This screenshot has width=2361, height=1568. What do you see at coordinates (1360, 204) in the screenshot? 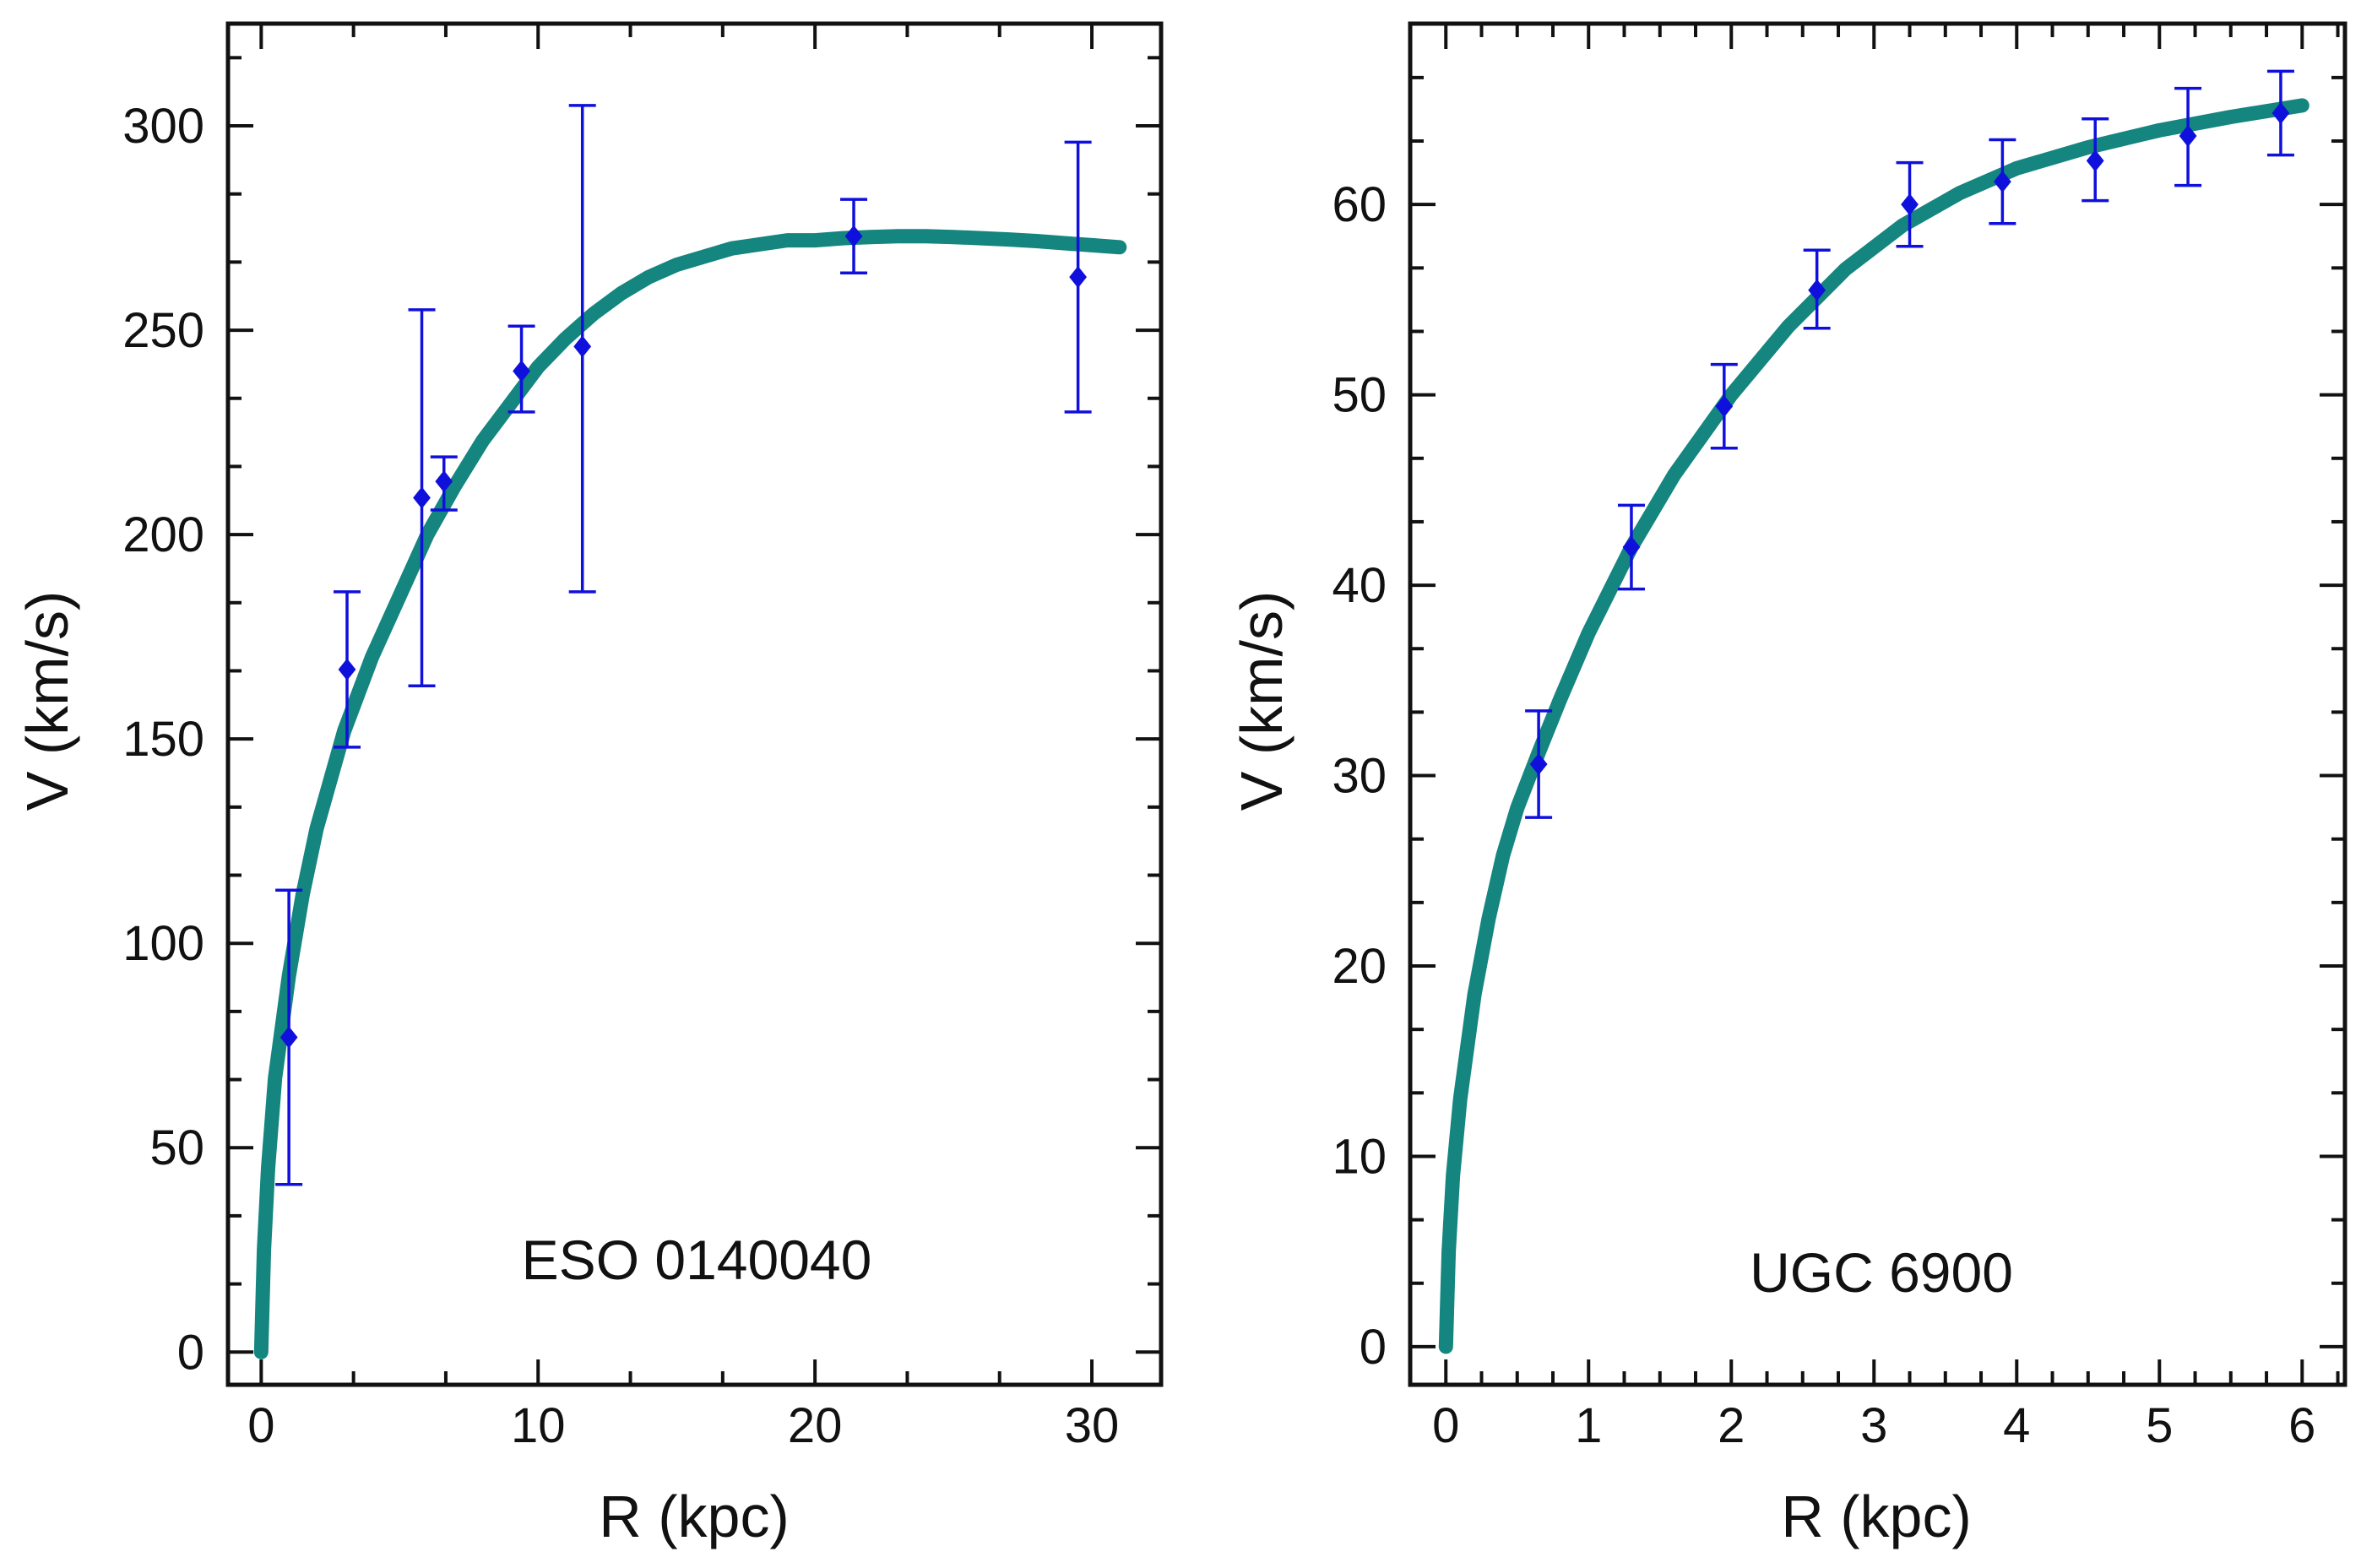
I see `y-tick-label: 60` at bounding box center [1360, 204].